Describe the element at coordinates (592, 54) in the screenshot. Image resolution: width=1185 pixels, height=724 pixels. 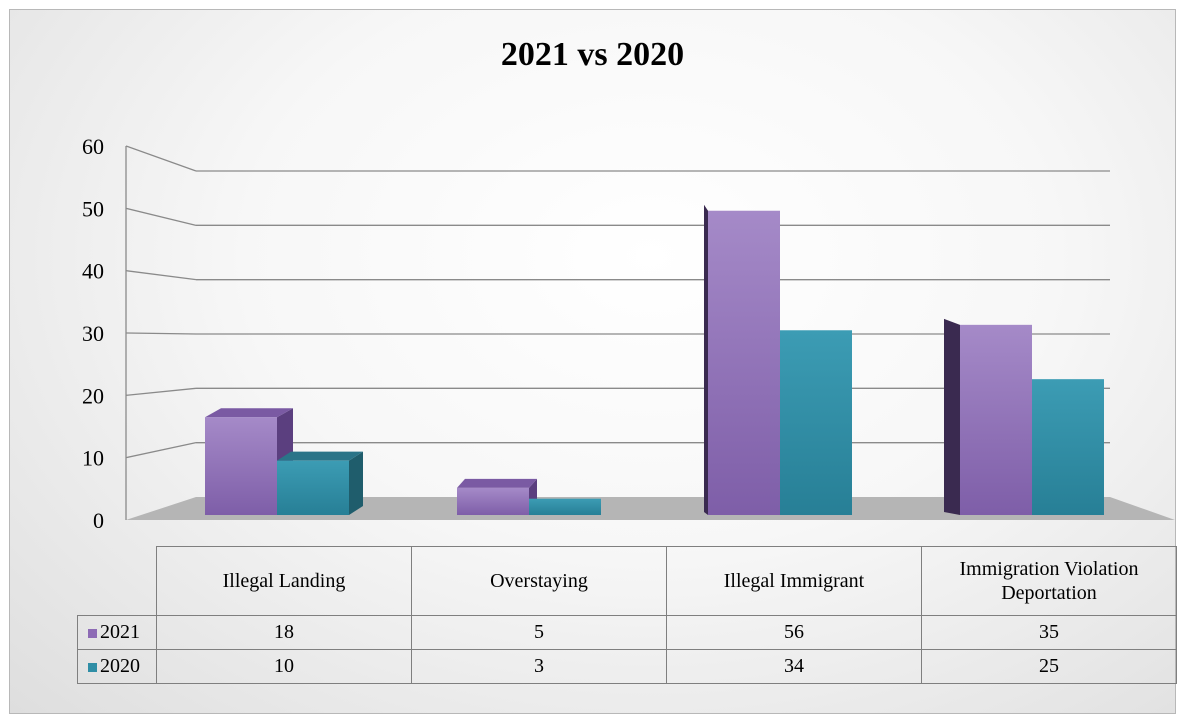
I see `chart-title: 2021 vs 2020` at that location.